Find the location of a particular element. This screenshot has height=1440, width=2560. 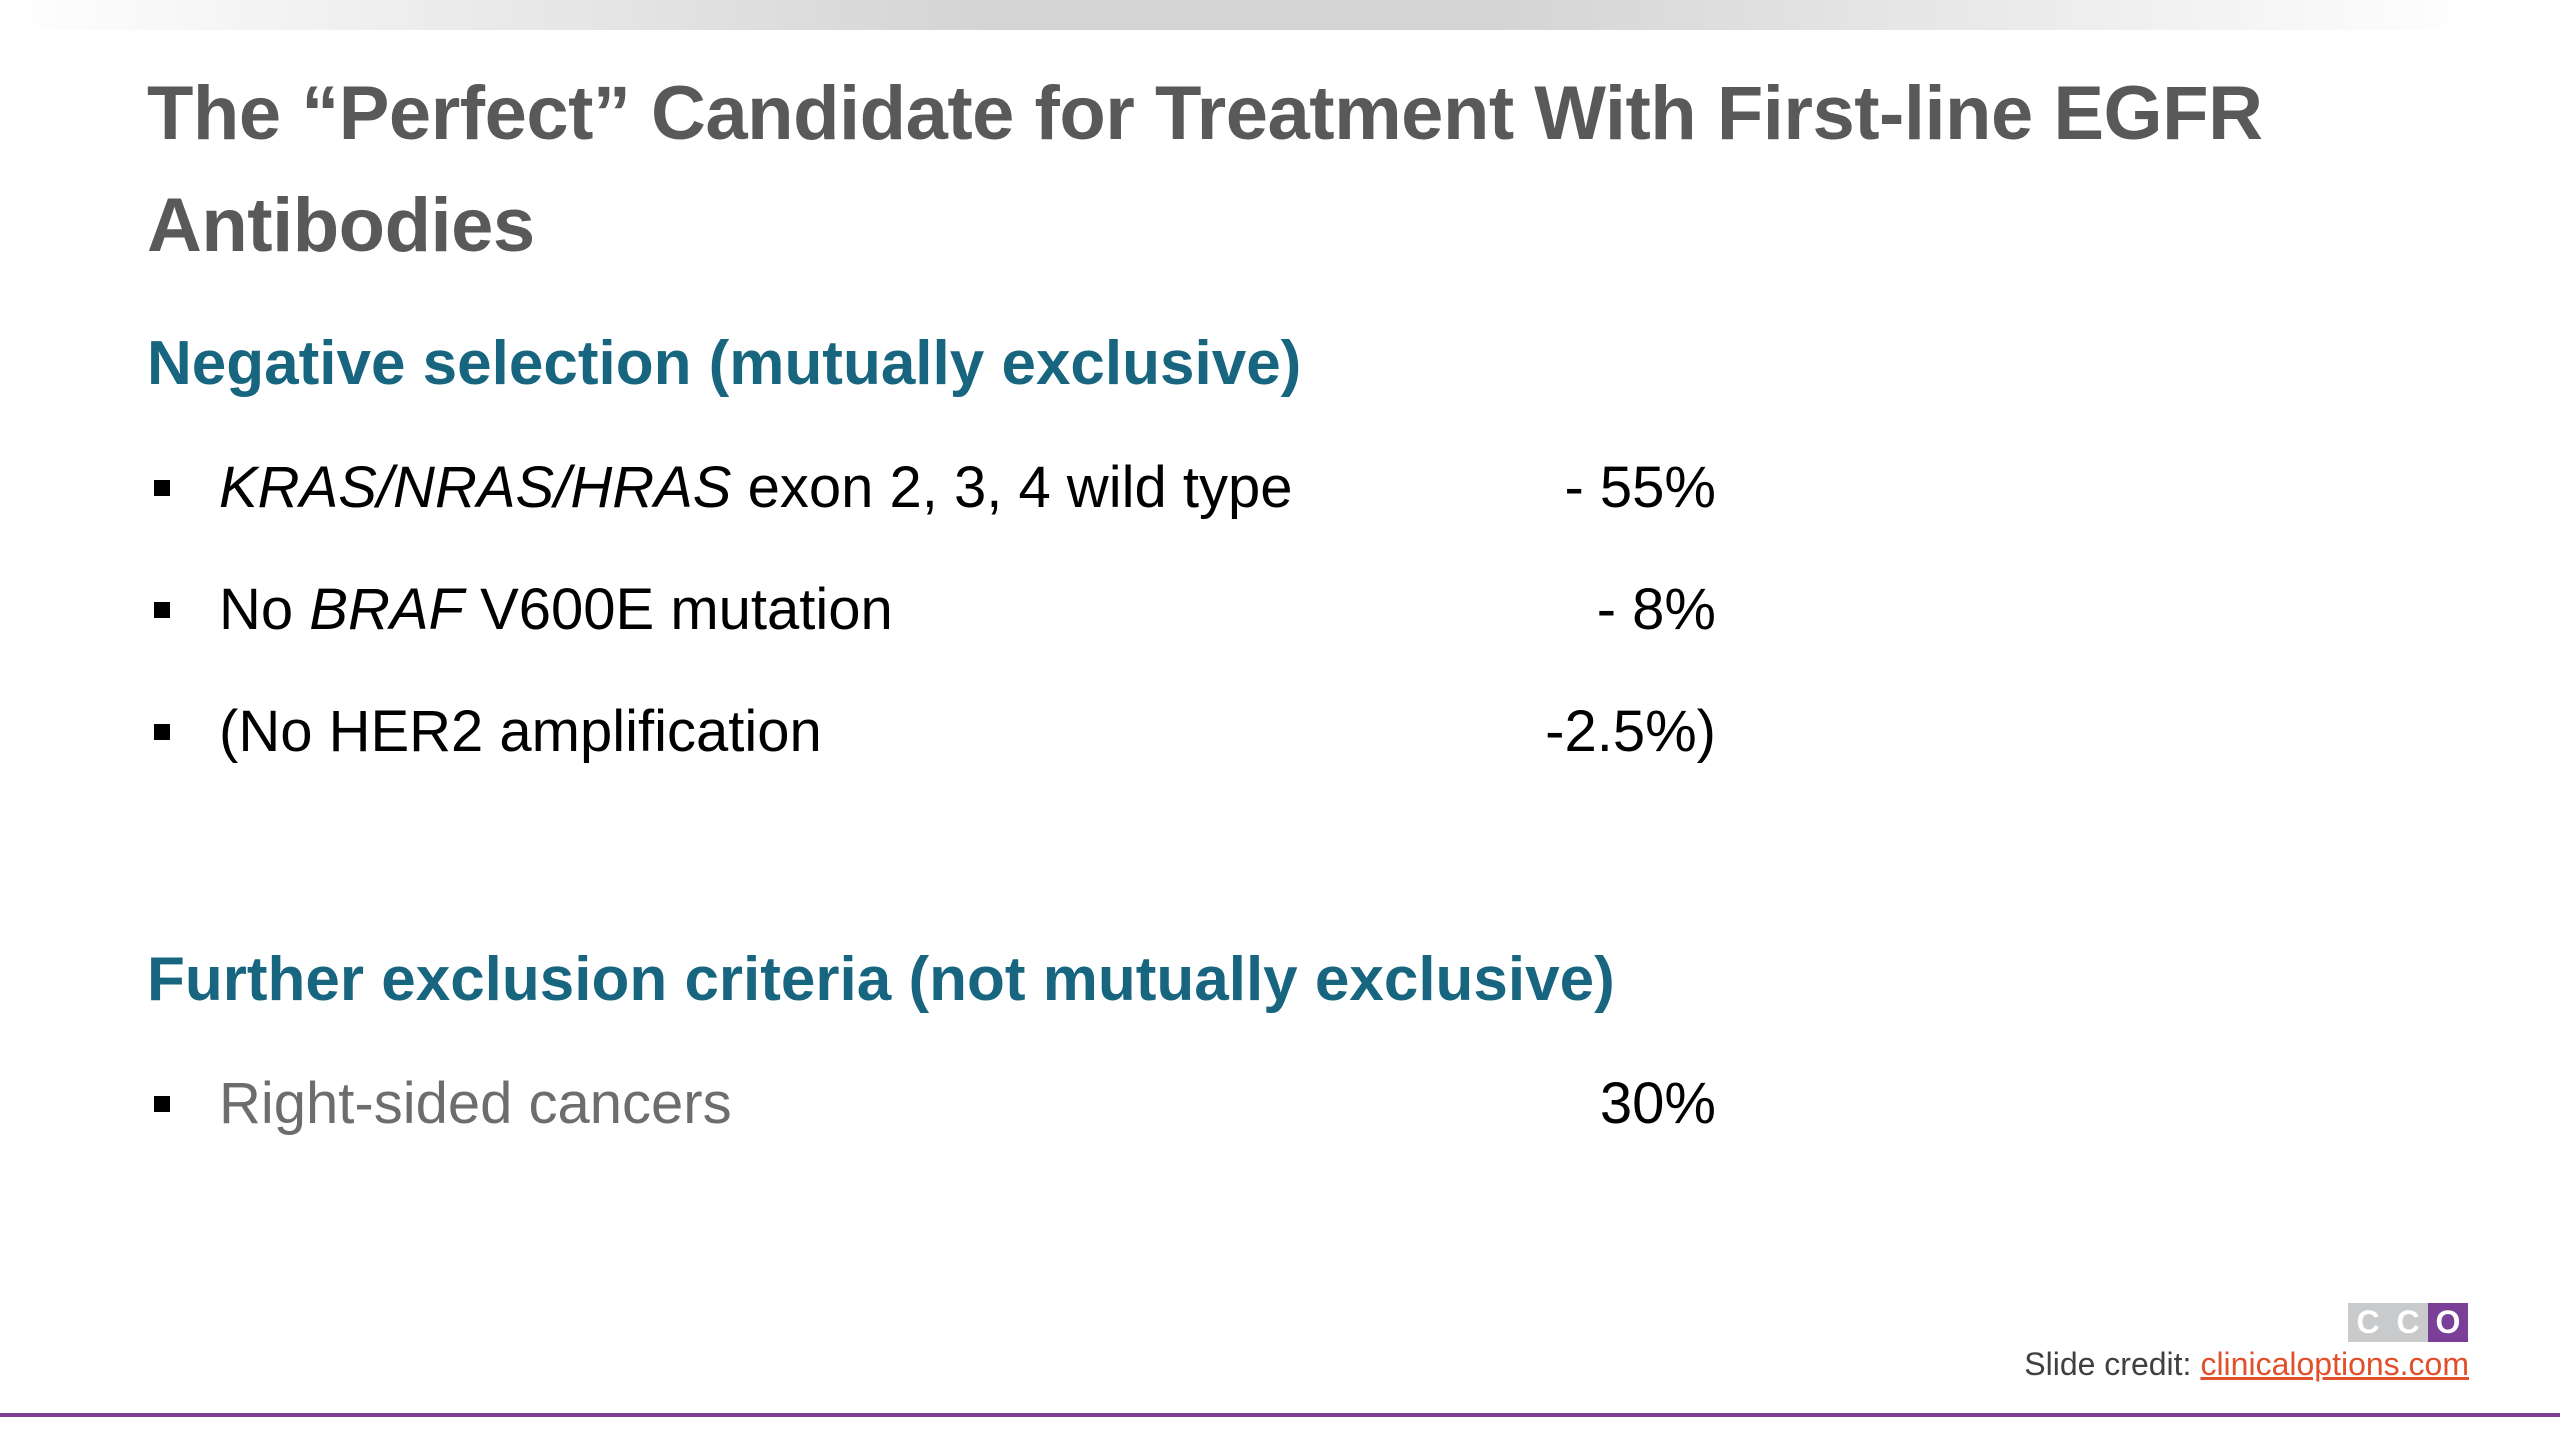

text-segment: KRAS/NRAS/HRAS is located at coordinates (475, 487).